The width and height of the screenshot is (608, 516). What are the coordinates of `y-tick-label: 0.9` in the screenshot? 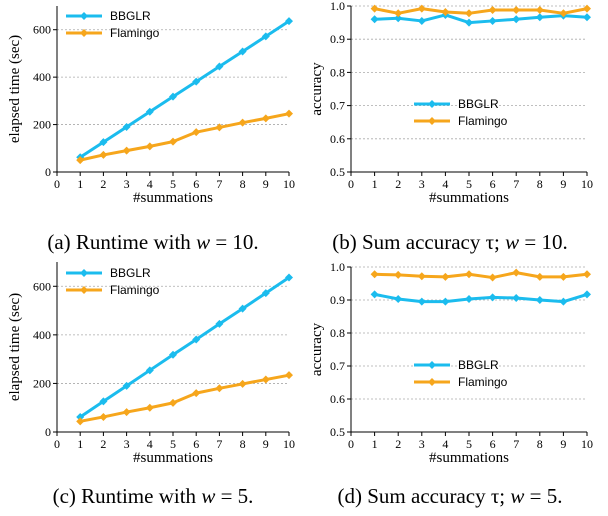 It's located at (337, 300).